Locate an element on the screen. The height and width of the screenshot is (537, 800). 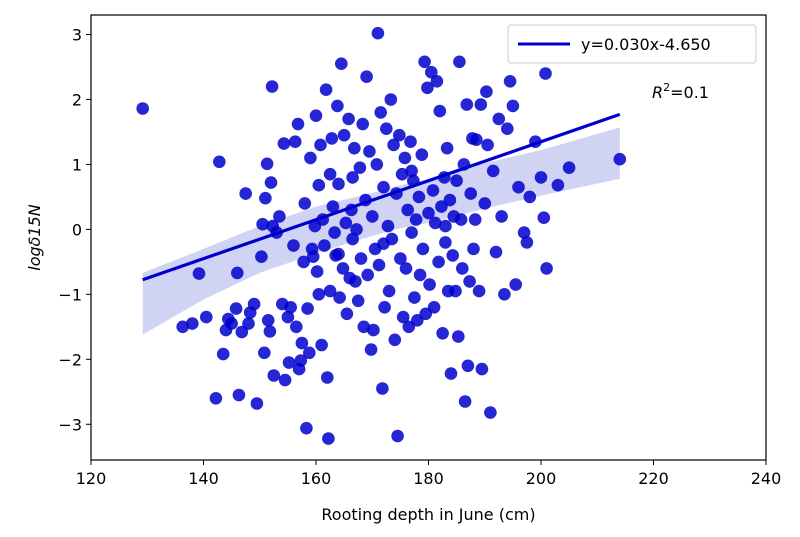
y-tick-label: −2 is located at coordinates (70, 359).